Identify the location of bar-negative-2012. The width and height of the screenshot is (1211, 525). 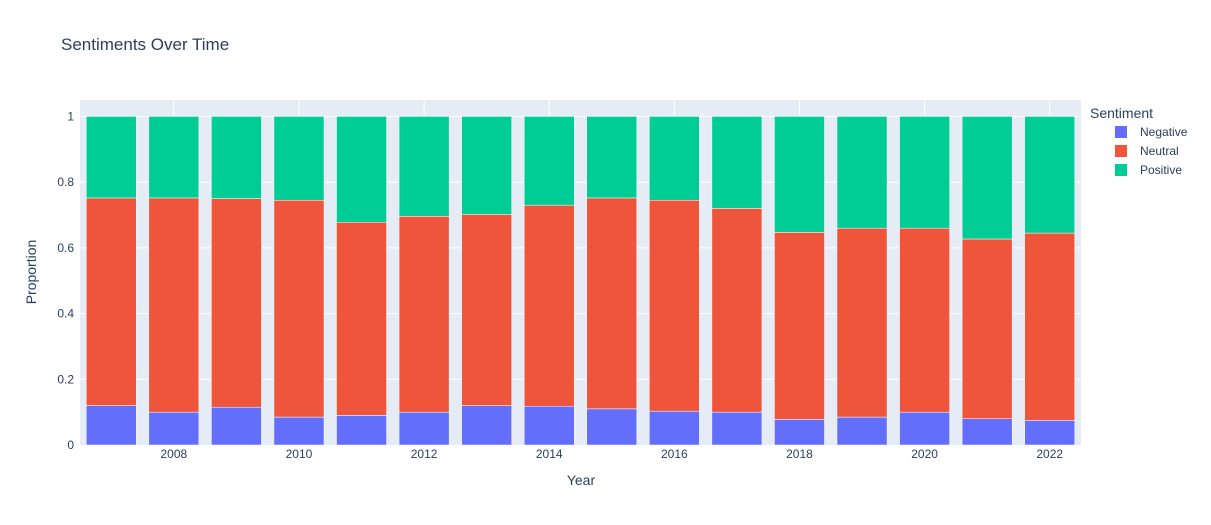
(424, 428).